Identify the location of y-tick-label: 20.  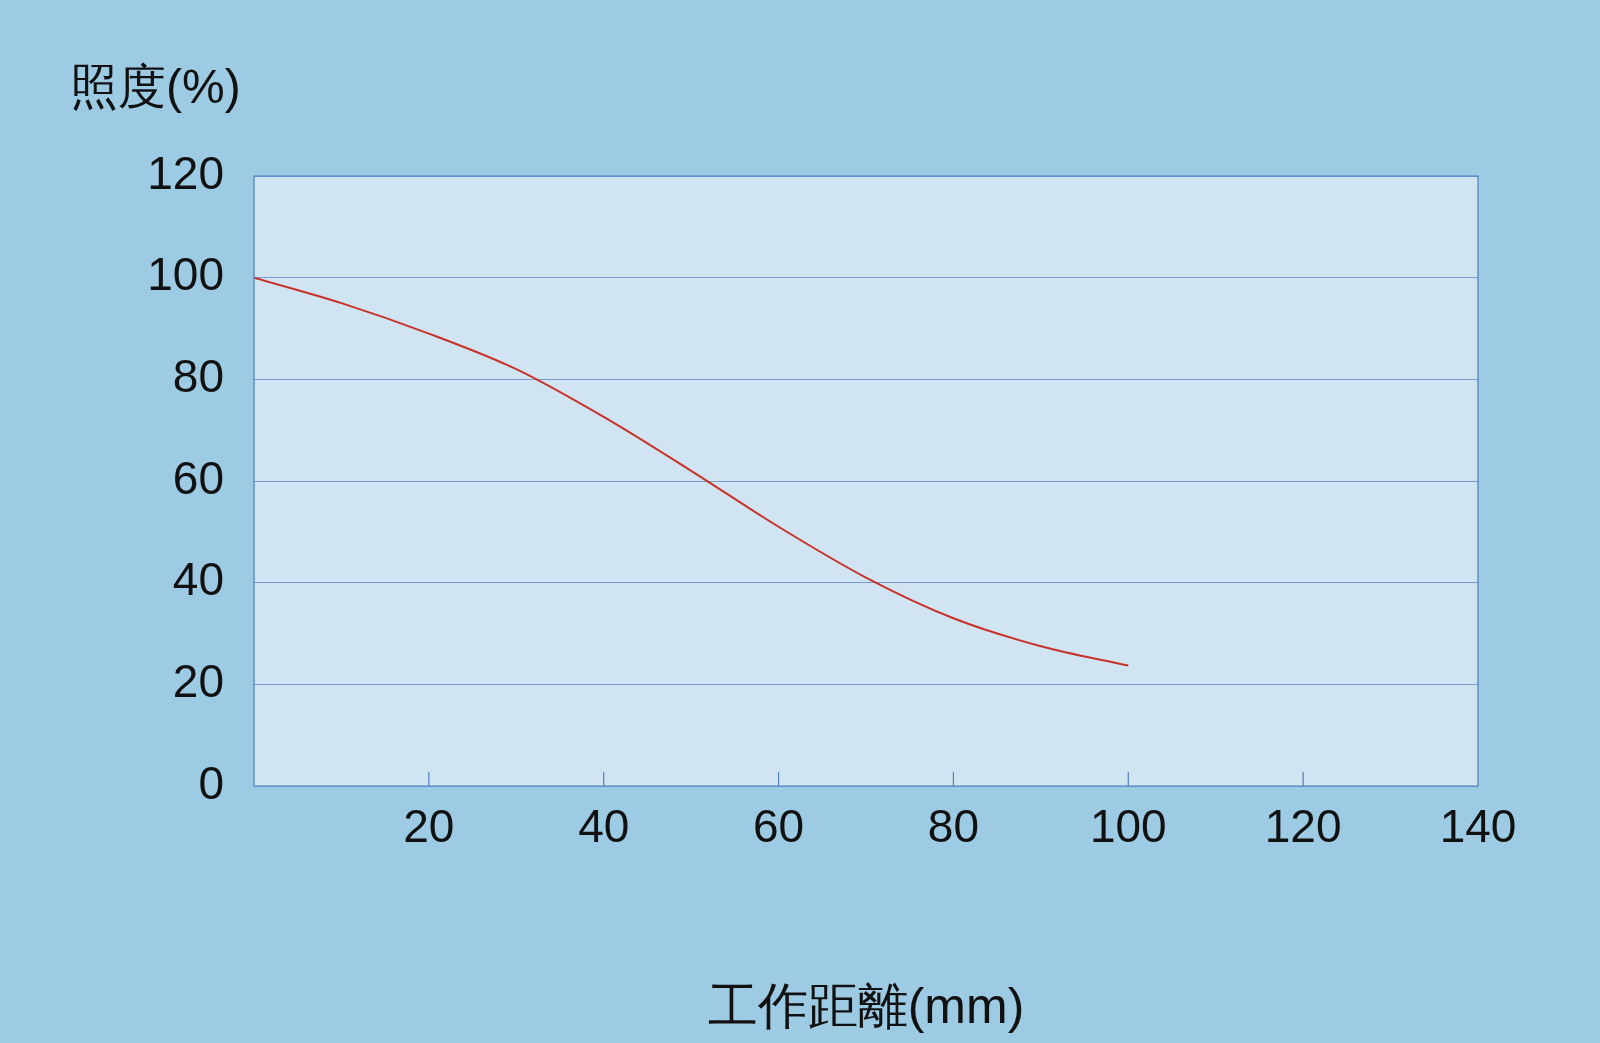
(198, 681).